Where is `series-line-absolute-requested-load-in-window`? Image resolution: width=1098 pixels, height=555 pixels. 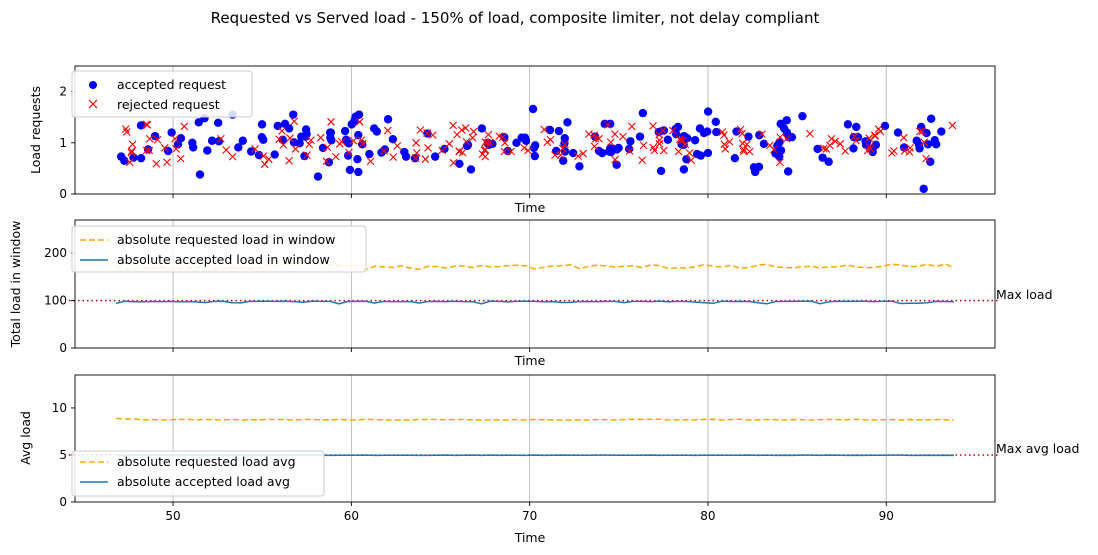
series-line-absolute-requested-load-in-window is located at coordinates (535, 267).